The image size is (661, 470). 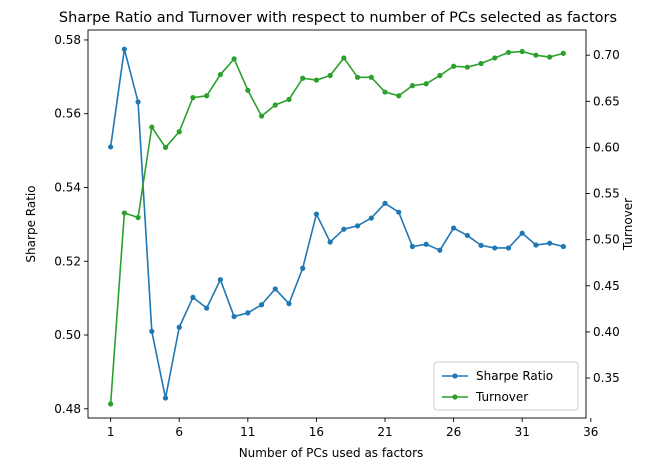 What do you see at coordinates (179, 432) in the screenshot?
I see `x-tick-label: 6` at bounding box center [179, 432].